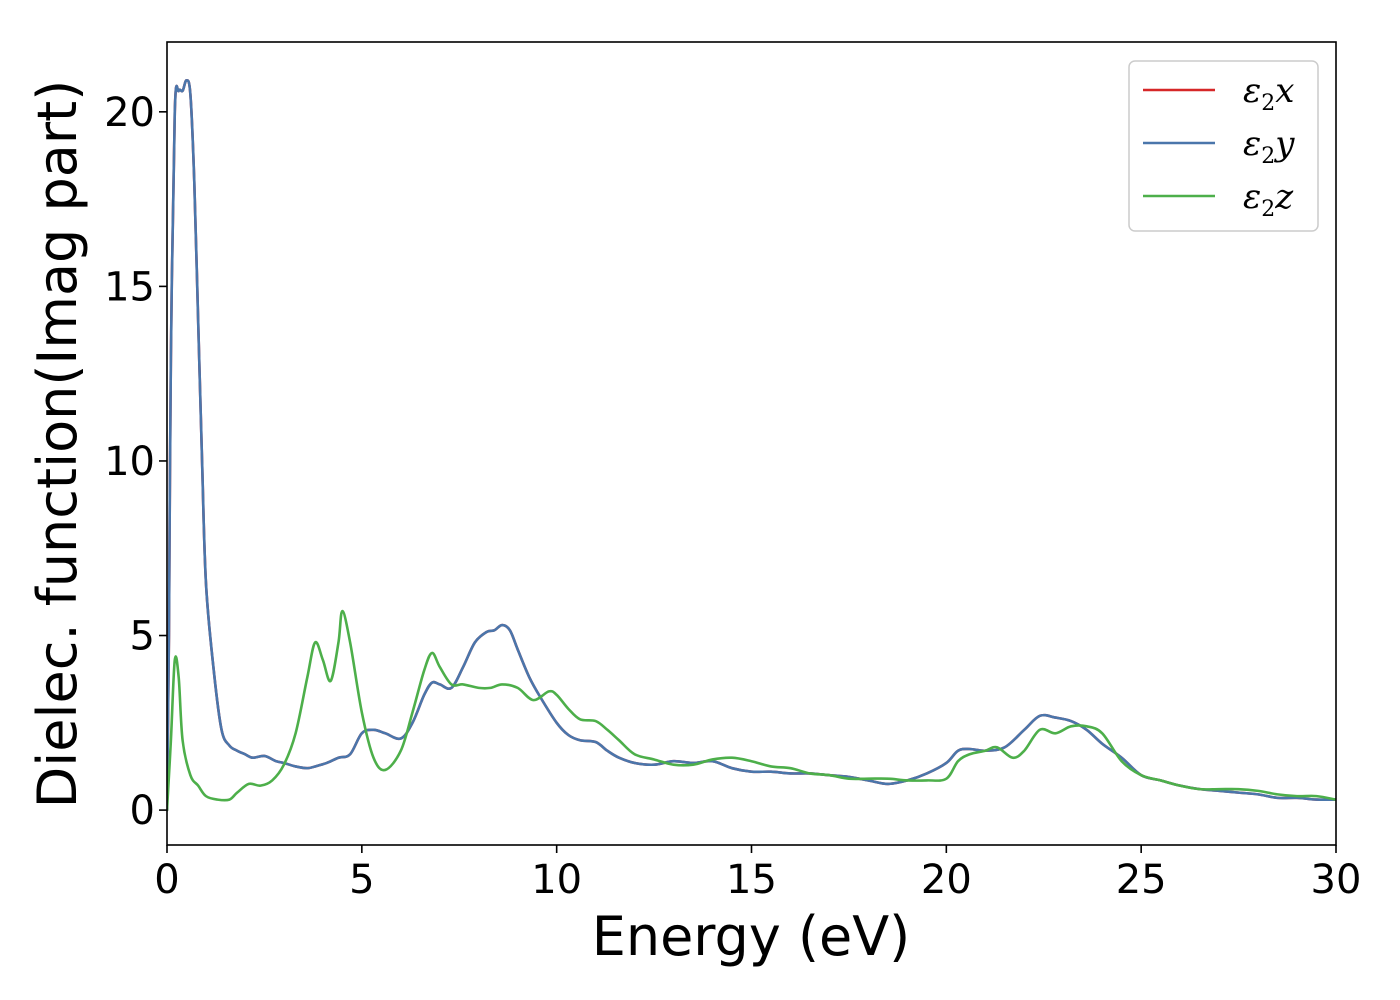  Describe the element at coordinates (751, 880) in the screenshot. I see `x-tick-label: 15` at that location.